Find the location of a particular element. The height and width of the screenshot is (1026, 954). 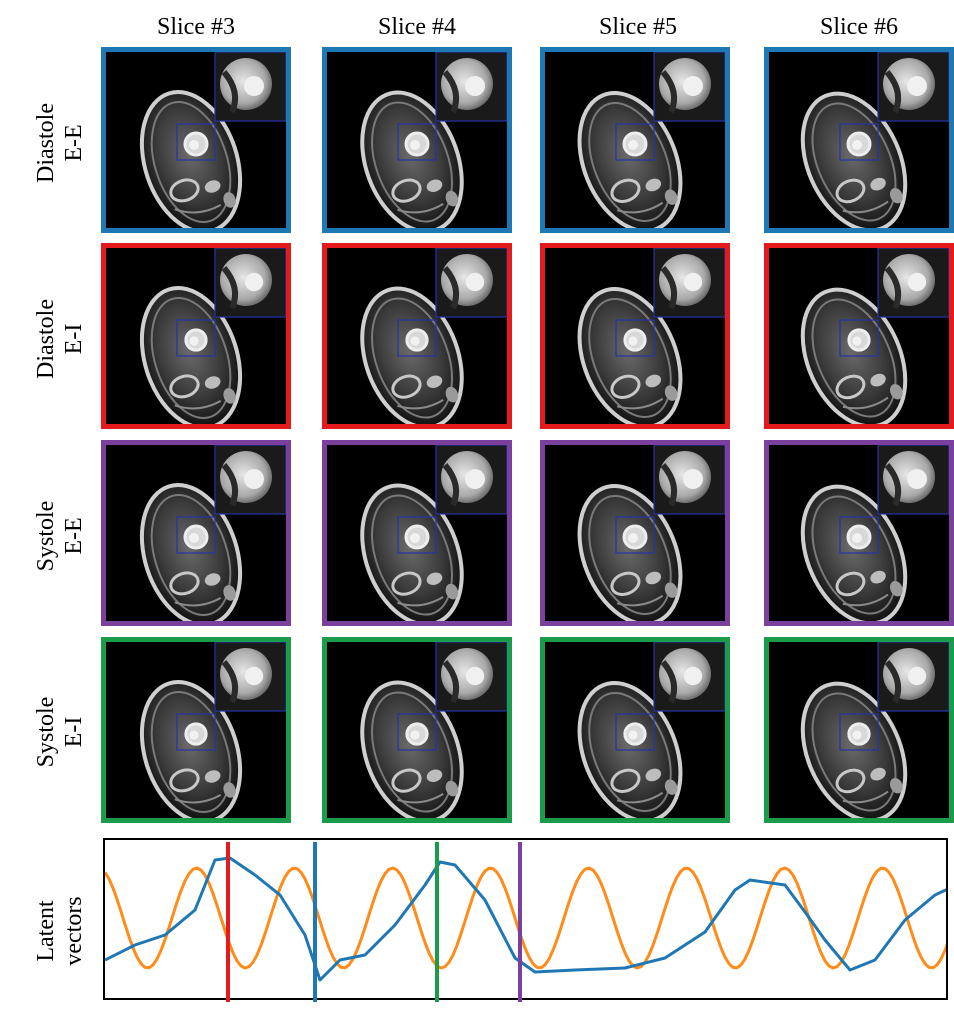

column-header-slice-4: Slice #4 is located at coordinates (417, 27).